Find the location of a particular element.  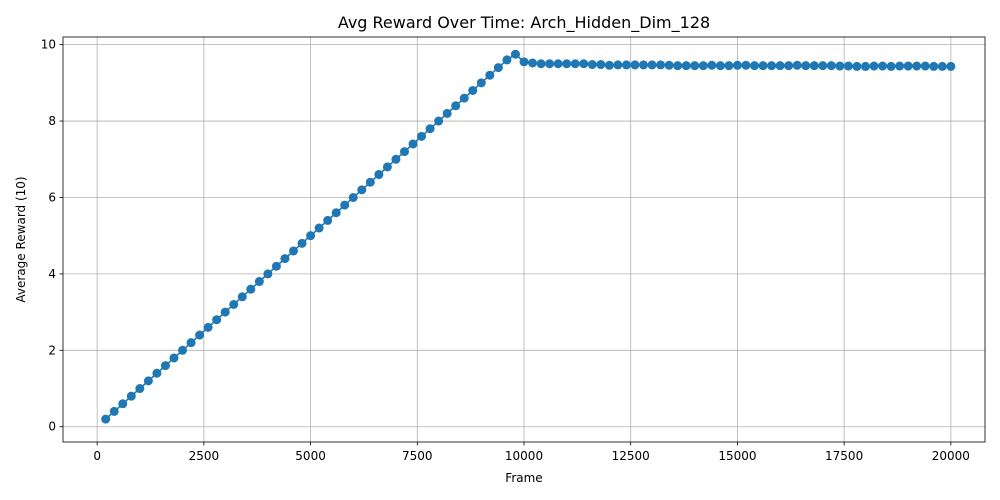

y-axis-label: Average Reward (10) is located at coordinates (21, 239).